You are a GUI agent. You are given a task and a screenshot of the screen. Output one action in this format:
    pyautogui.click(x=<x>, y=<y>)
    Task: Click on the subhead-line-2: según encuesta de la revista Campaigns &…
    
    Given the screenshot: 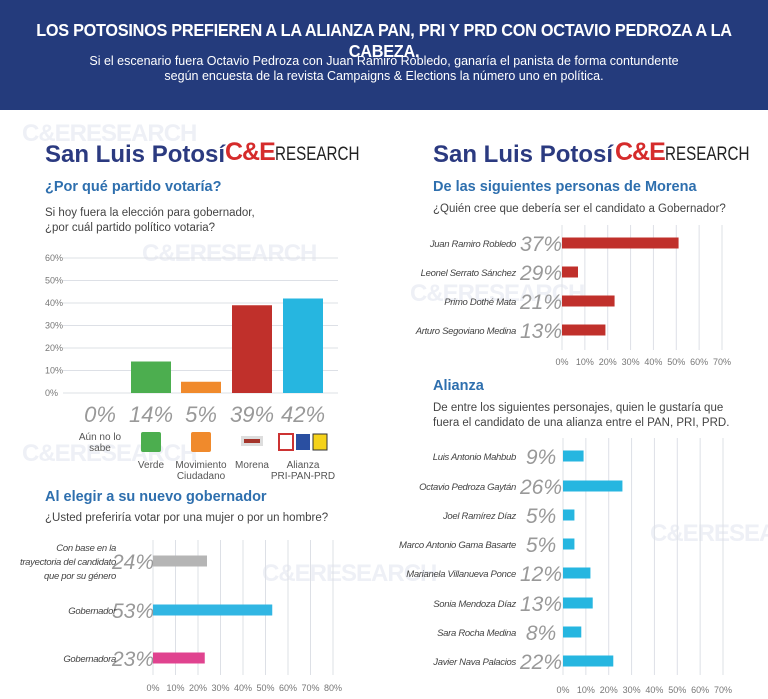 What is the action you would take?
    pyautogui.click(x=384, y=76)
    